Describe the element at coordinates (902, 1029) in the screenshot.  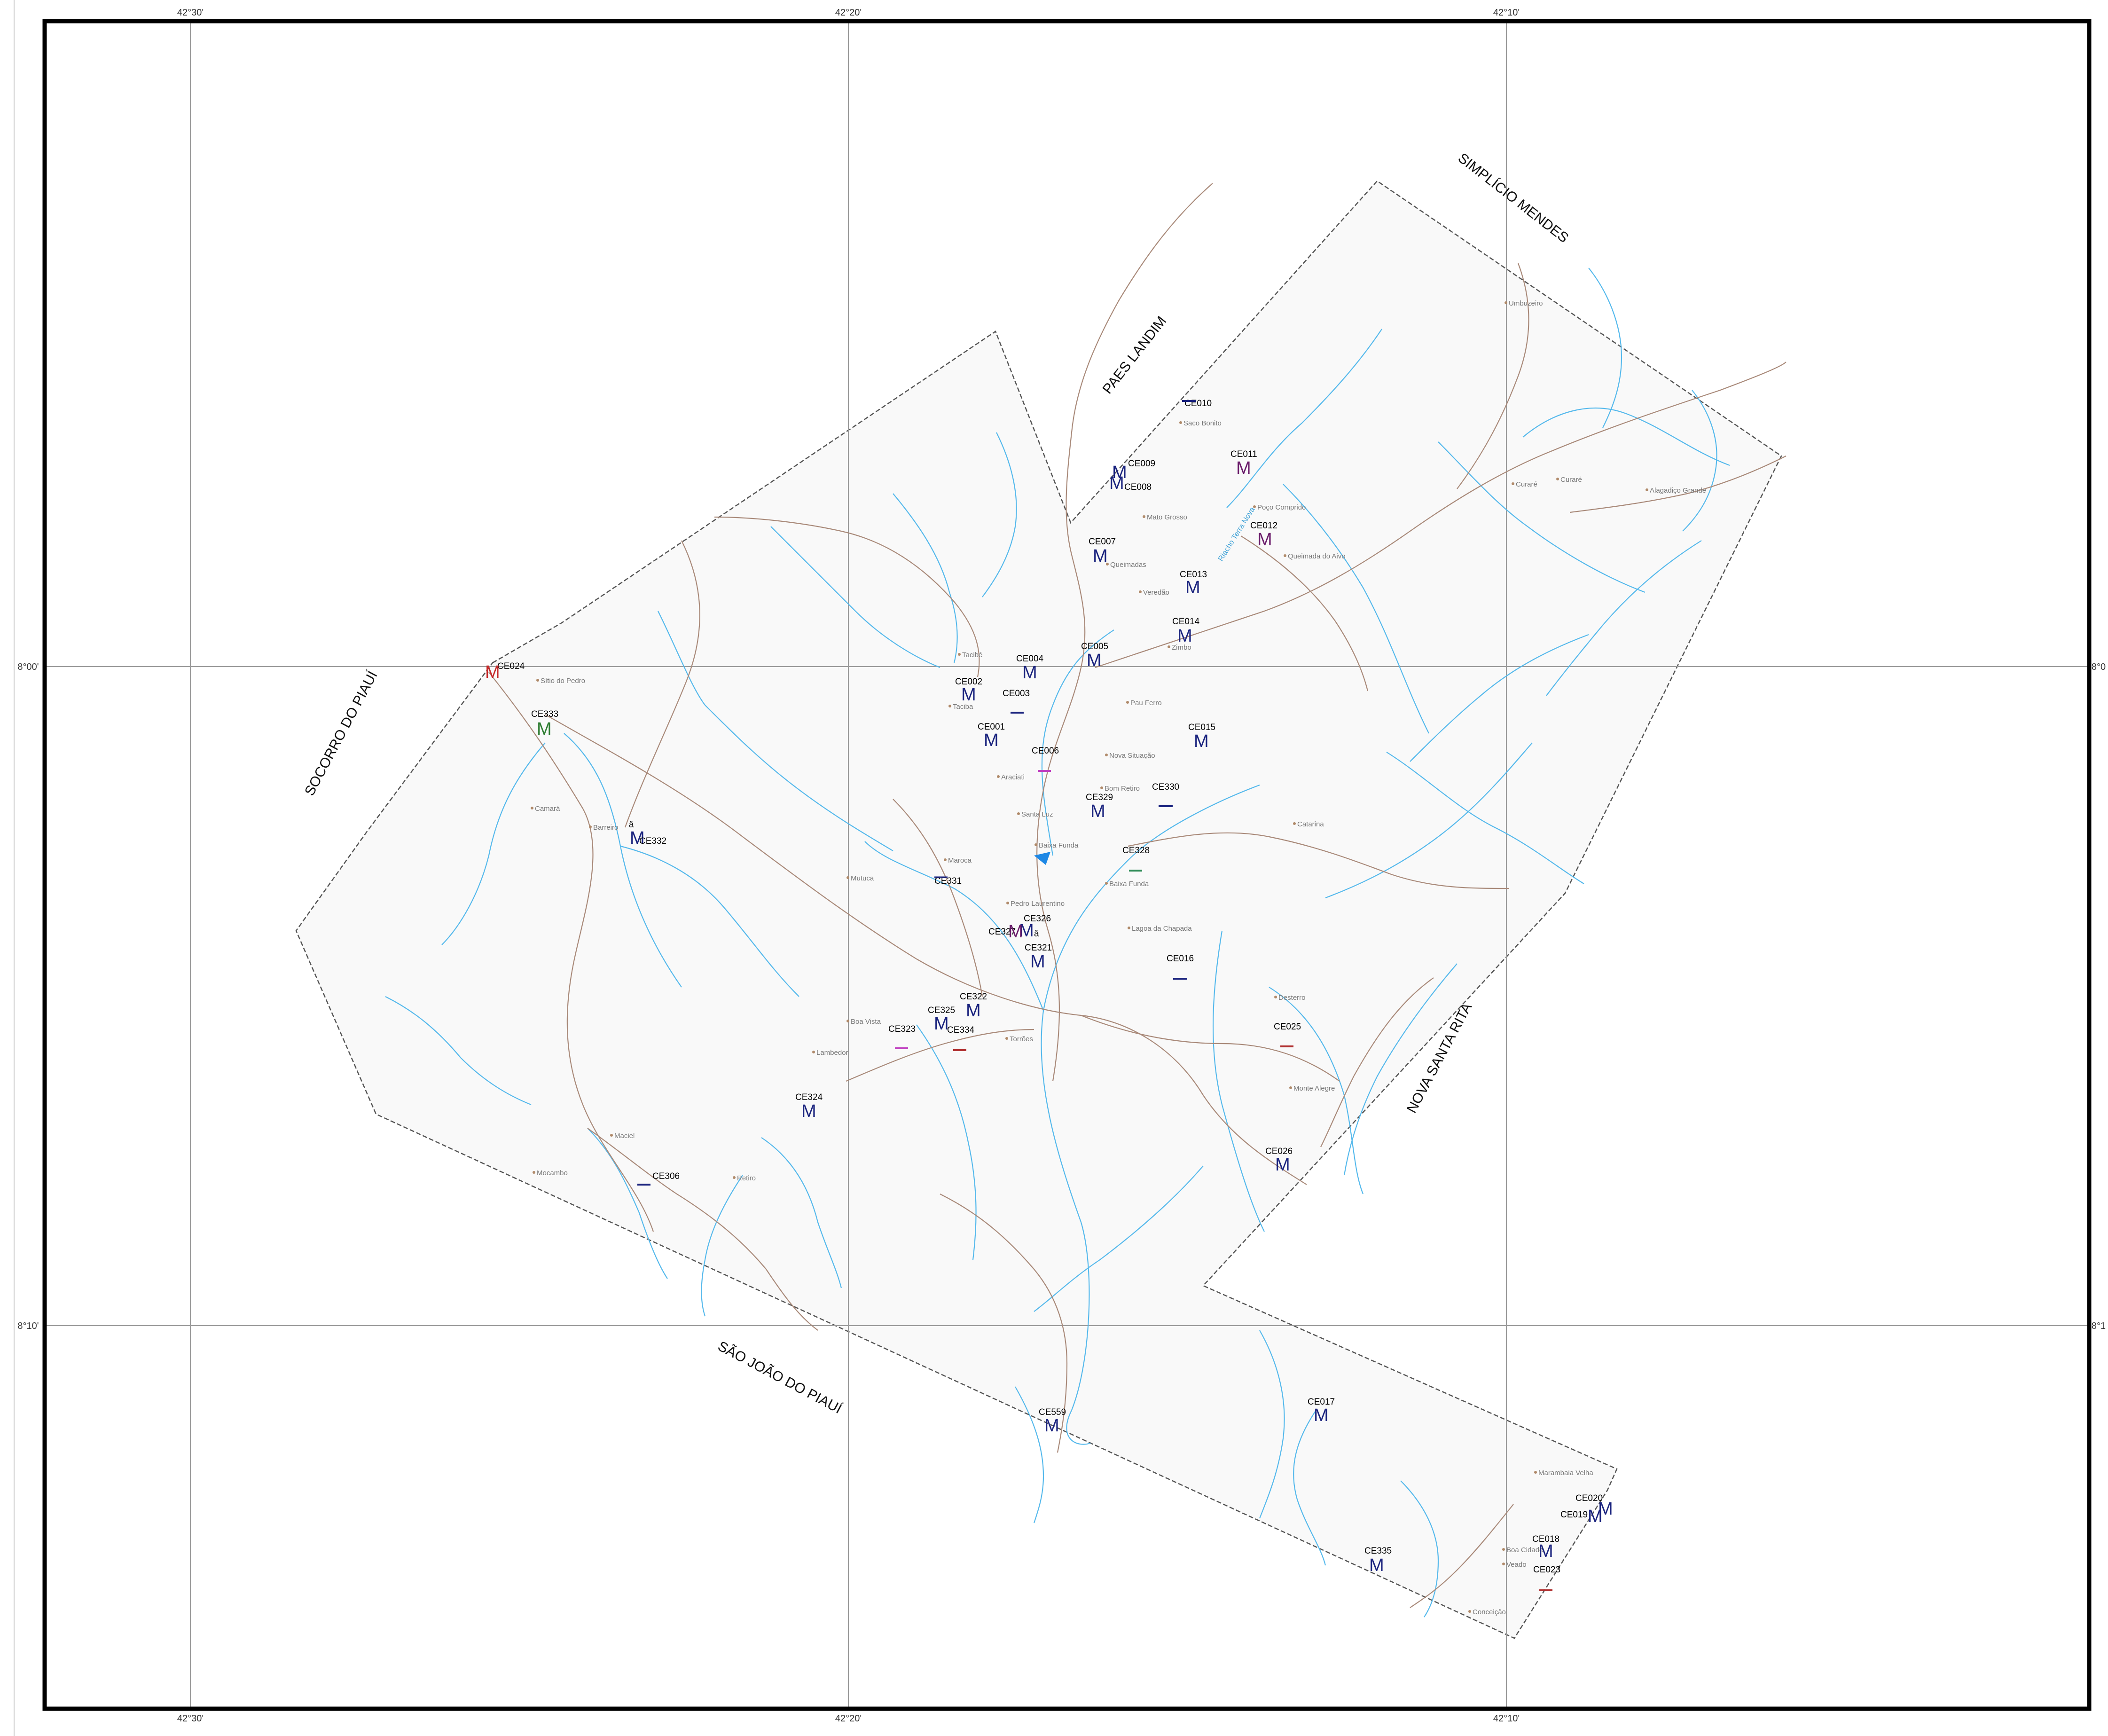
I see `station-label-ce323: CE323` at that location.